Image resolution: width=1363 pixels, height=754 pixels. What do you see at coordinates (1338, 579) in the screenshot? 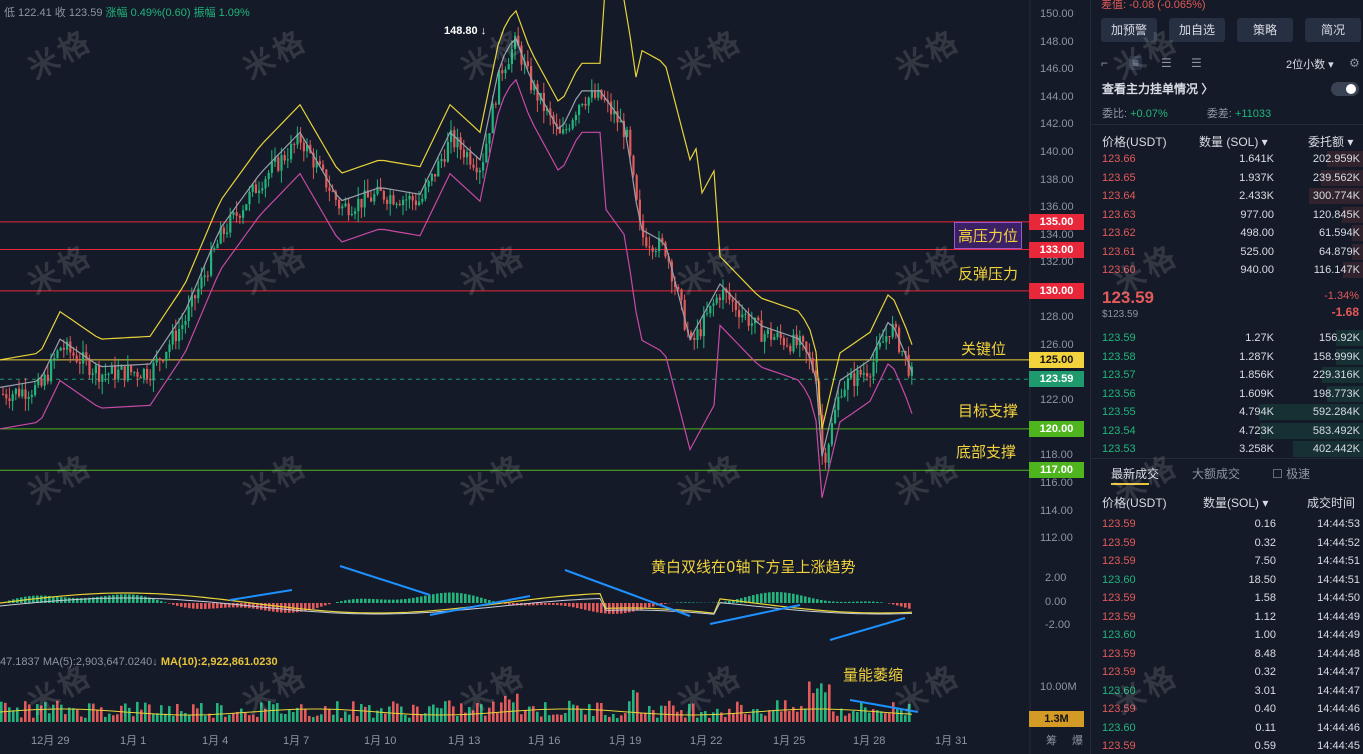
I see `trade-time: 14:44:51` at bounding box center [1338, 579].